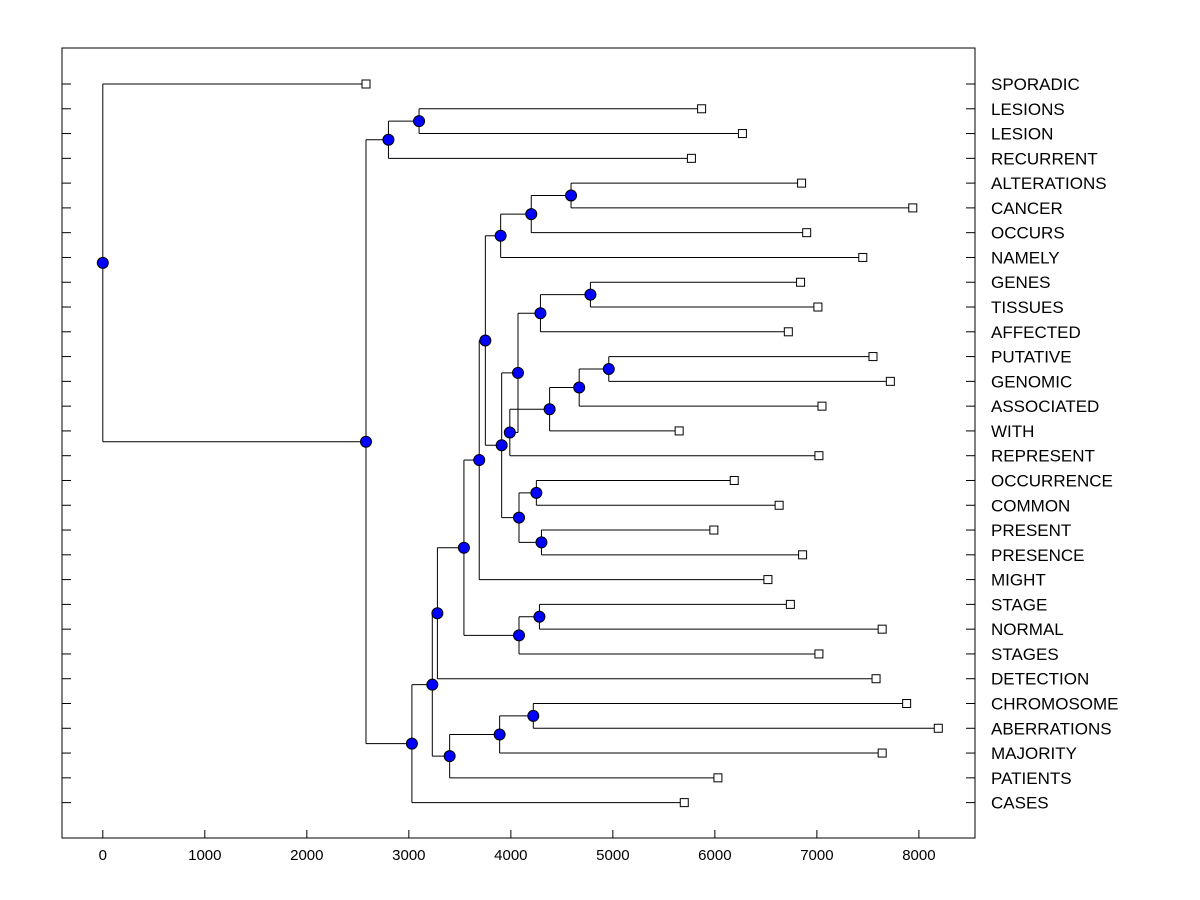 The height and width of the screenshot is (900, 1200). Describe the element at coordinates (1027, 629) in the screenshot. I see `leaf-label: NORMAL` at that location.